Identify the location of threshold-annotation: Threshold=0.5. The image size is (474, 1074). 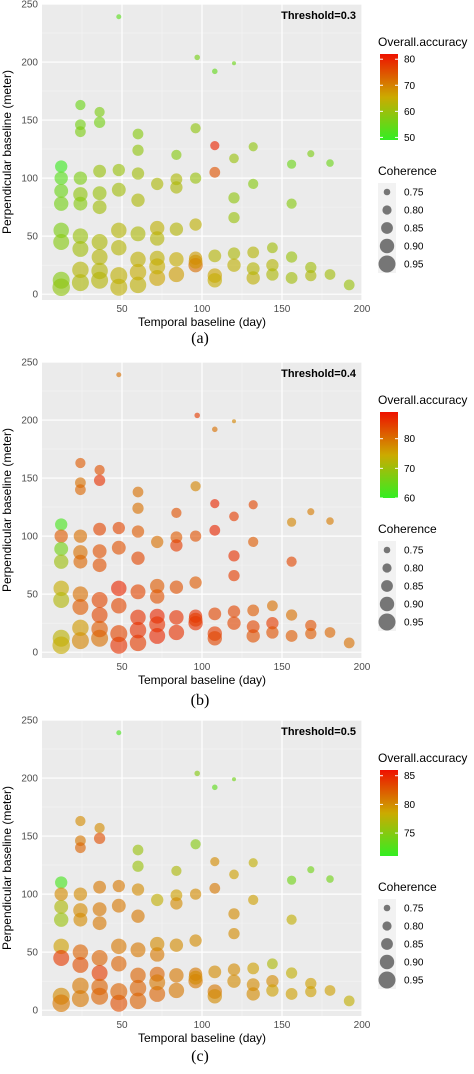
(318, 732).